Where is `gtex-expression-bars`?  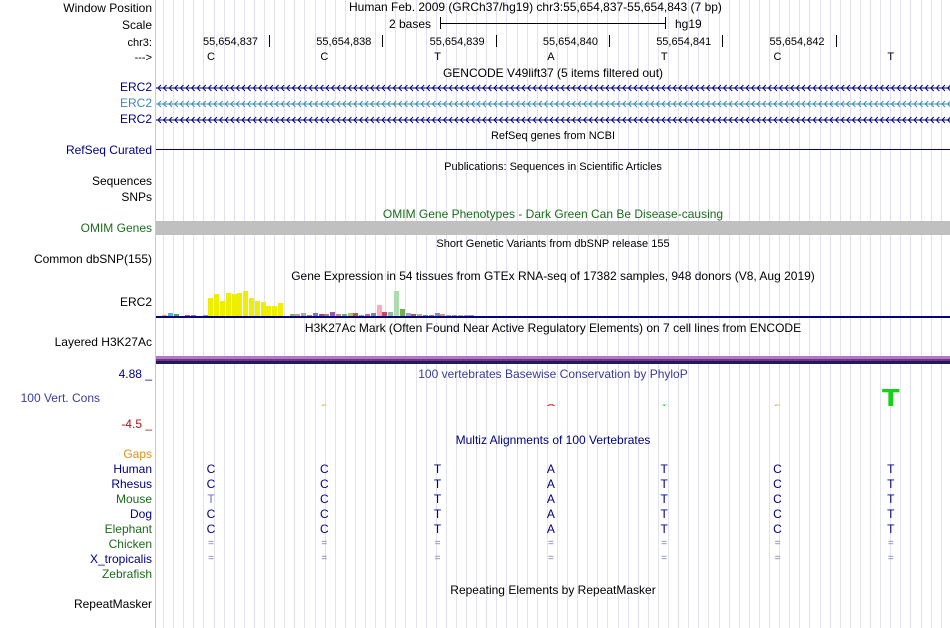 gtex-expression-bars is located at coordinates (553, 300).